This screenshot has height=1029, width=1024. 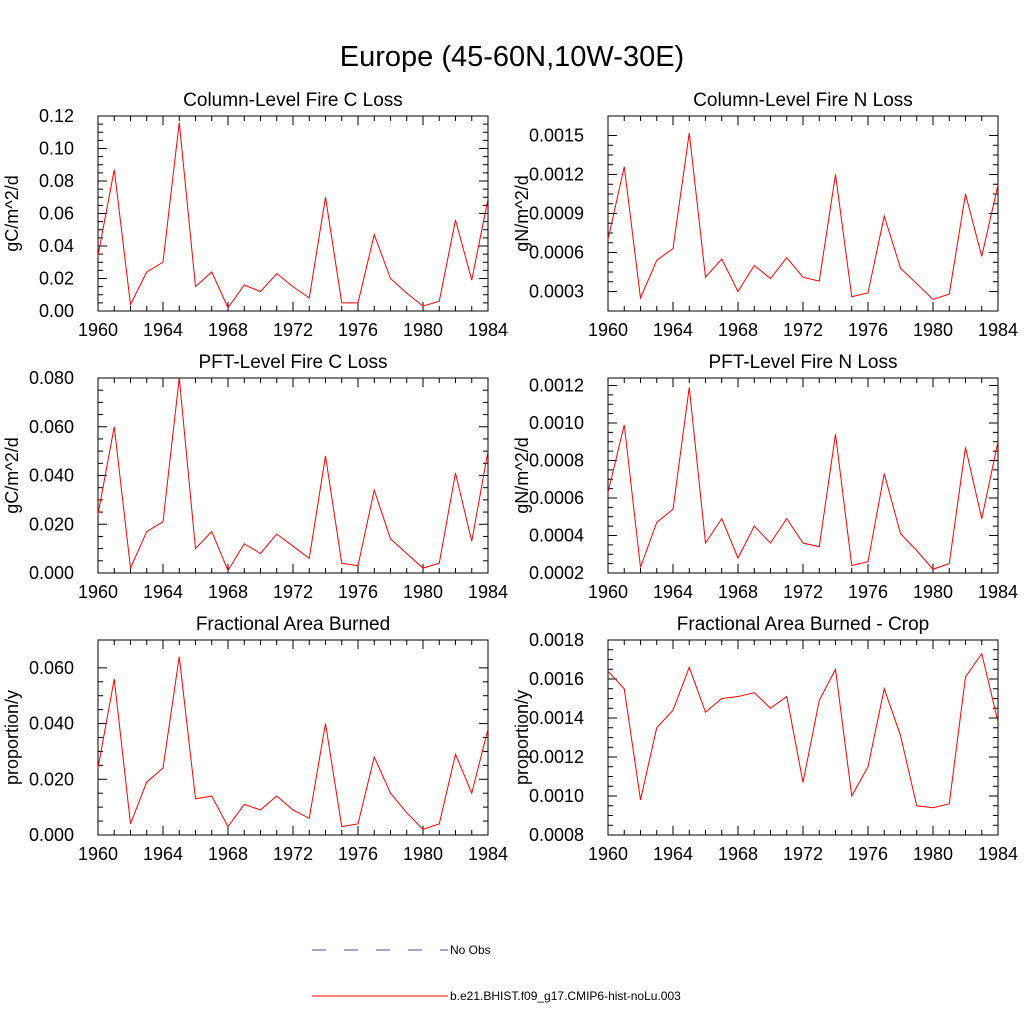 What do you see at coordinates (803, 362) in the screenshot?
I see `panel-title: PFT-Level Fire N Loss` at bounding box center [803, 362].